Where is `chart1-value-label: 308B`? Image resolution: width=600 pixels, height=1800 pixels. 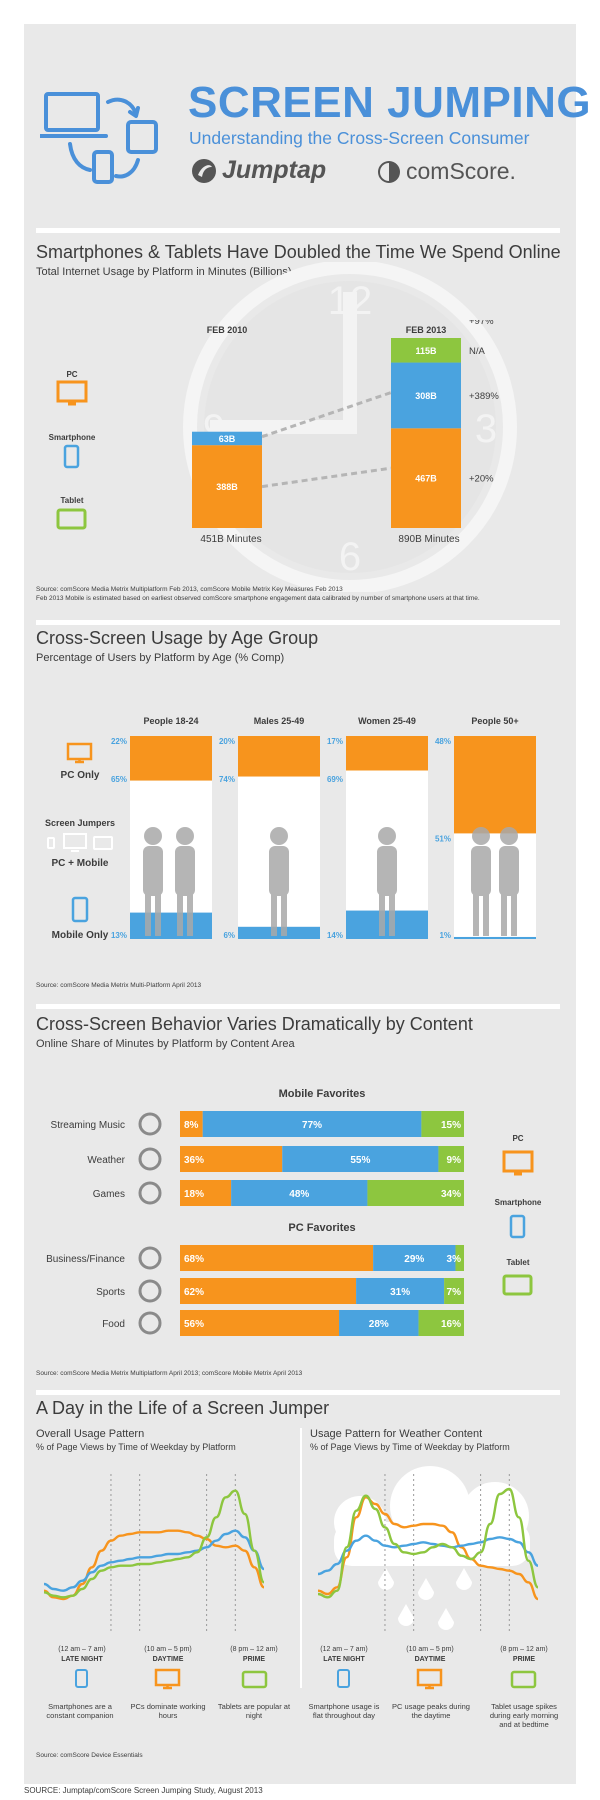 chart1-value-label: 308B is located at coordinates (426, 396).